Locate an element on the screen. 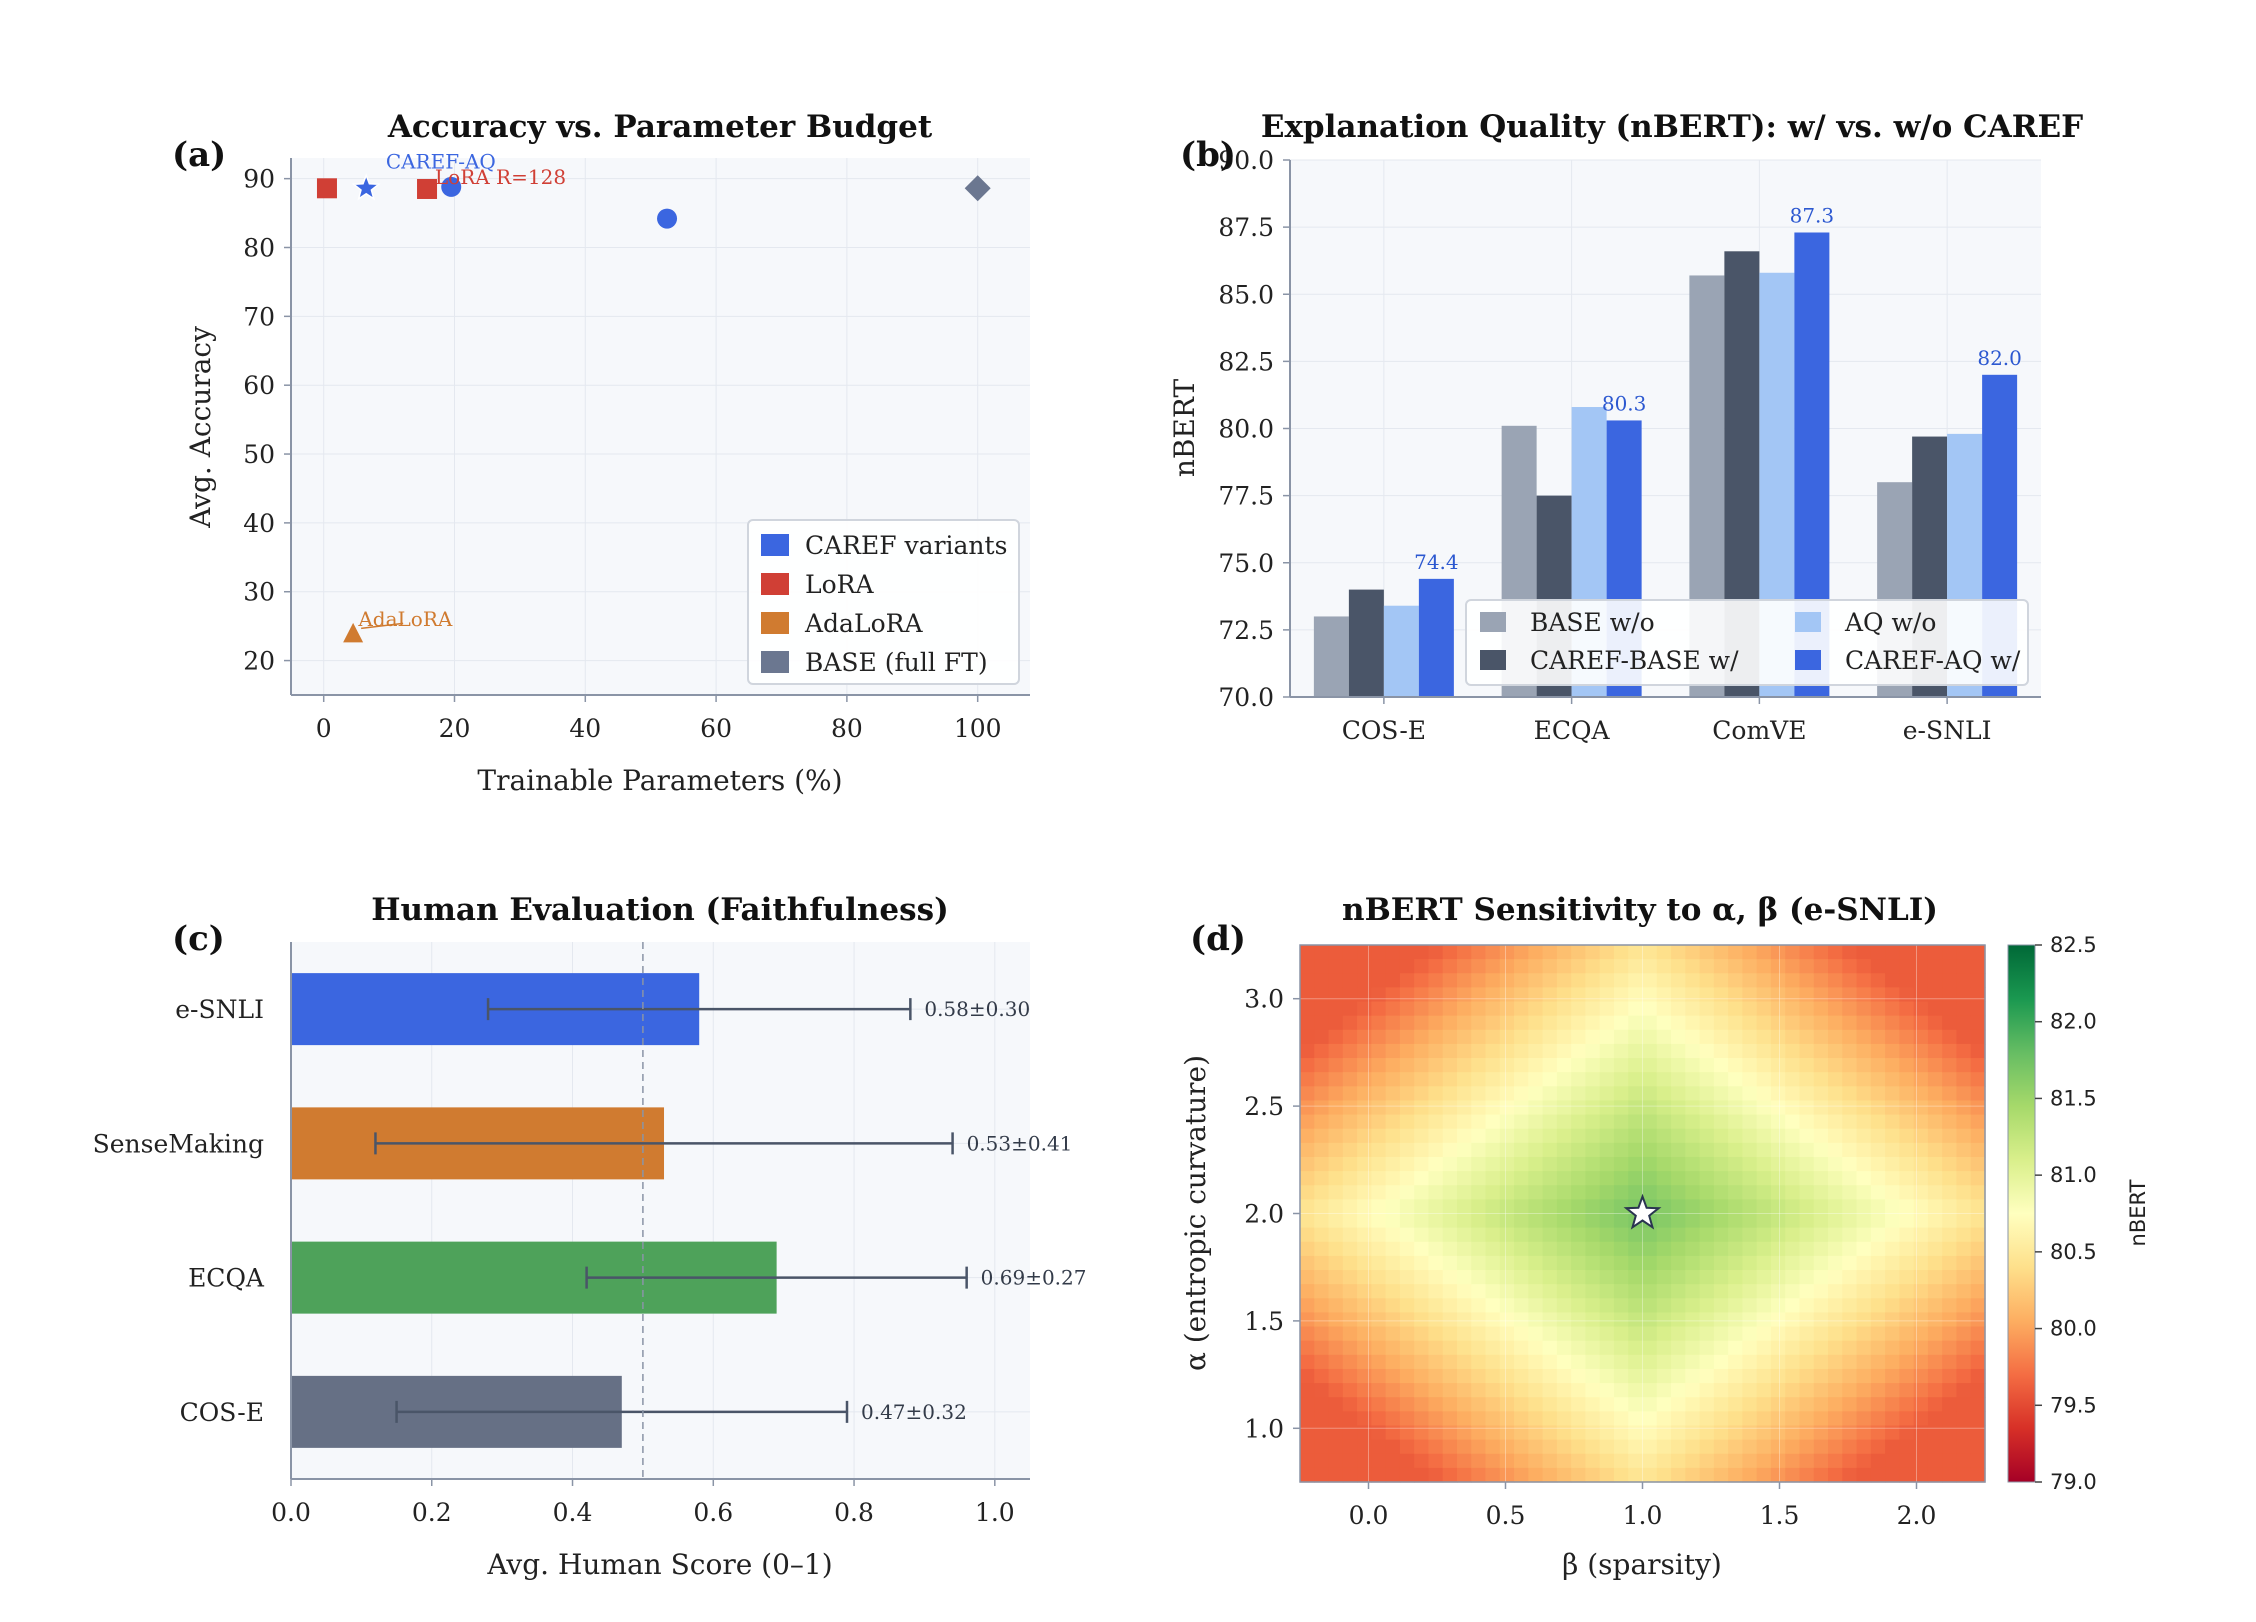 This screenshot has width=2256, height=1622. panel-d-y-tick-label: 2.0 is located at coordinates (1264, 1214).